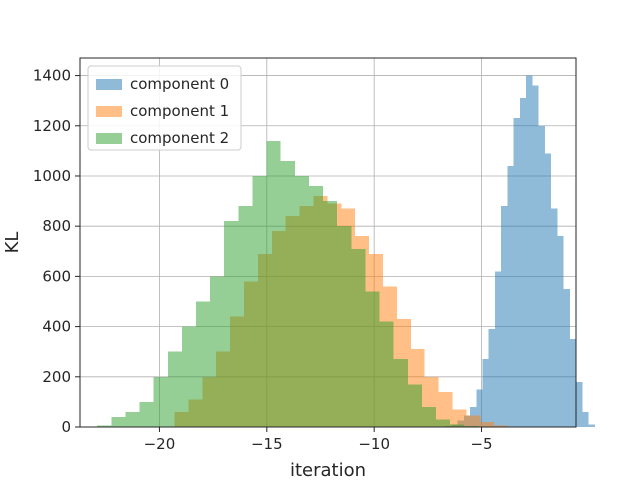  I want to click on x-axis-label: iteration, so click(328, 470).